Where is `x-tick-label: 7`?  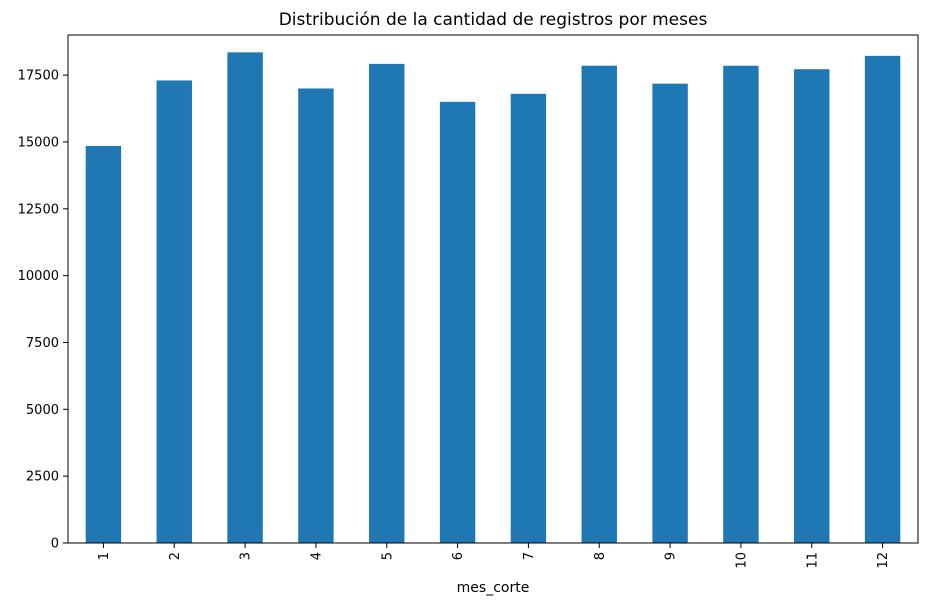
x-tick-label: 7 is located at coordinates (529, 556).